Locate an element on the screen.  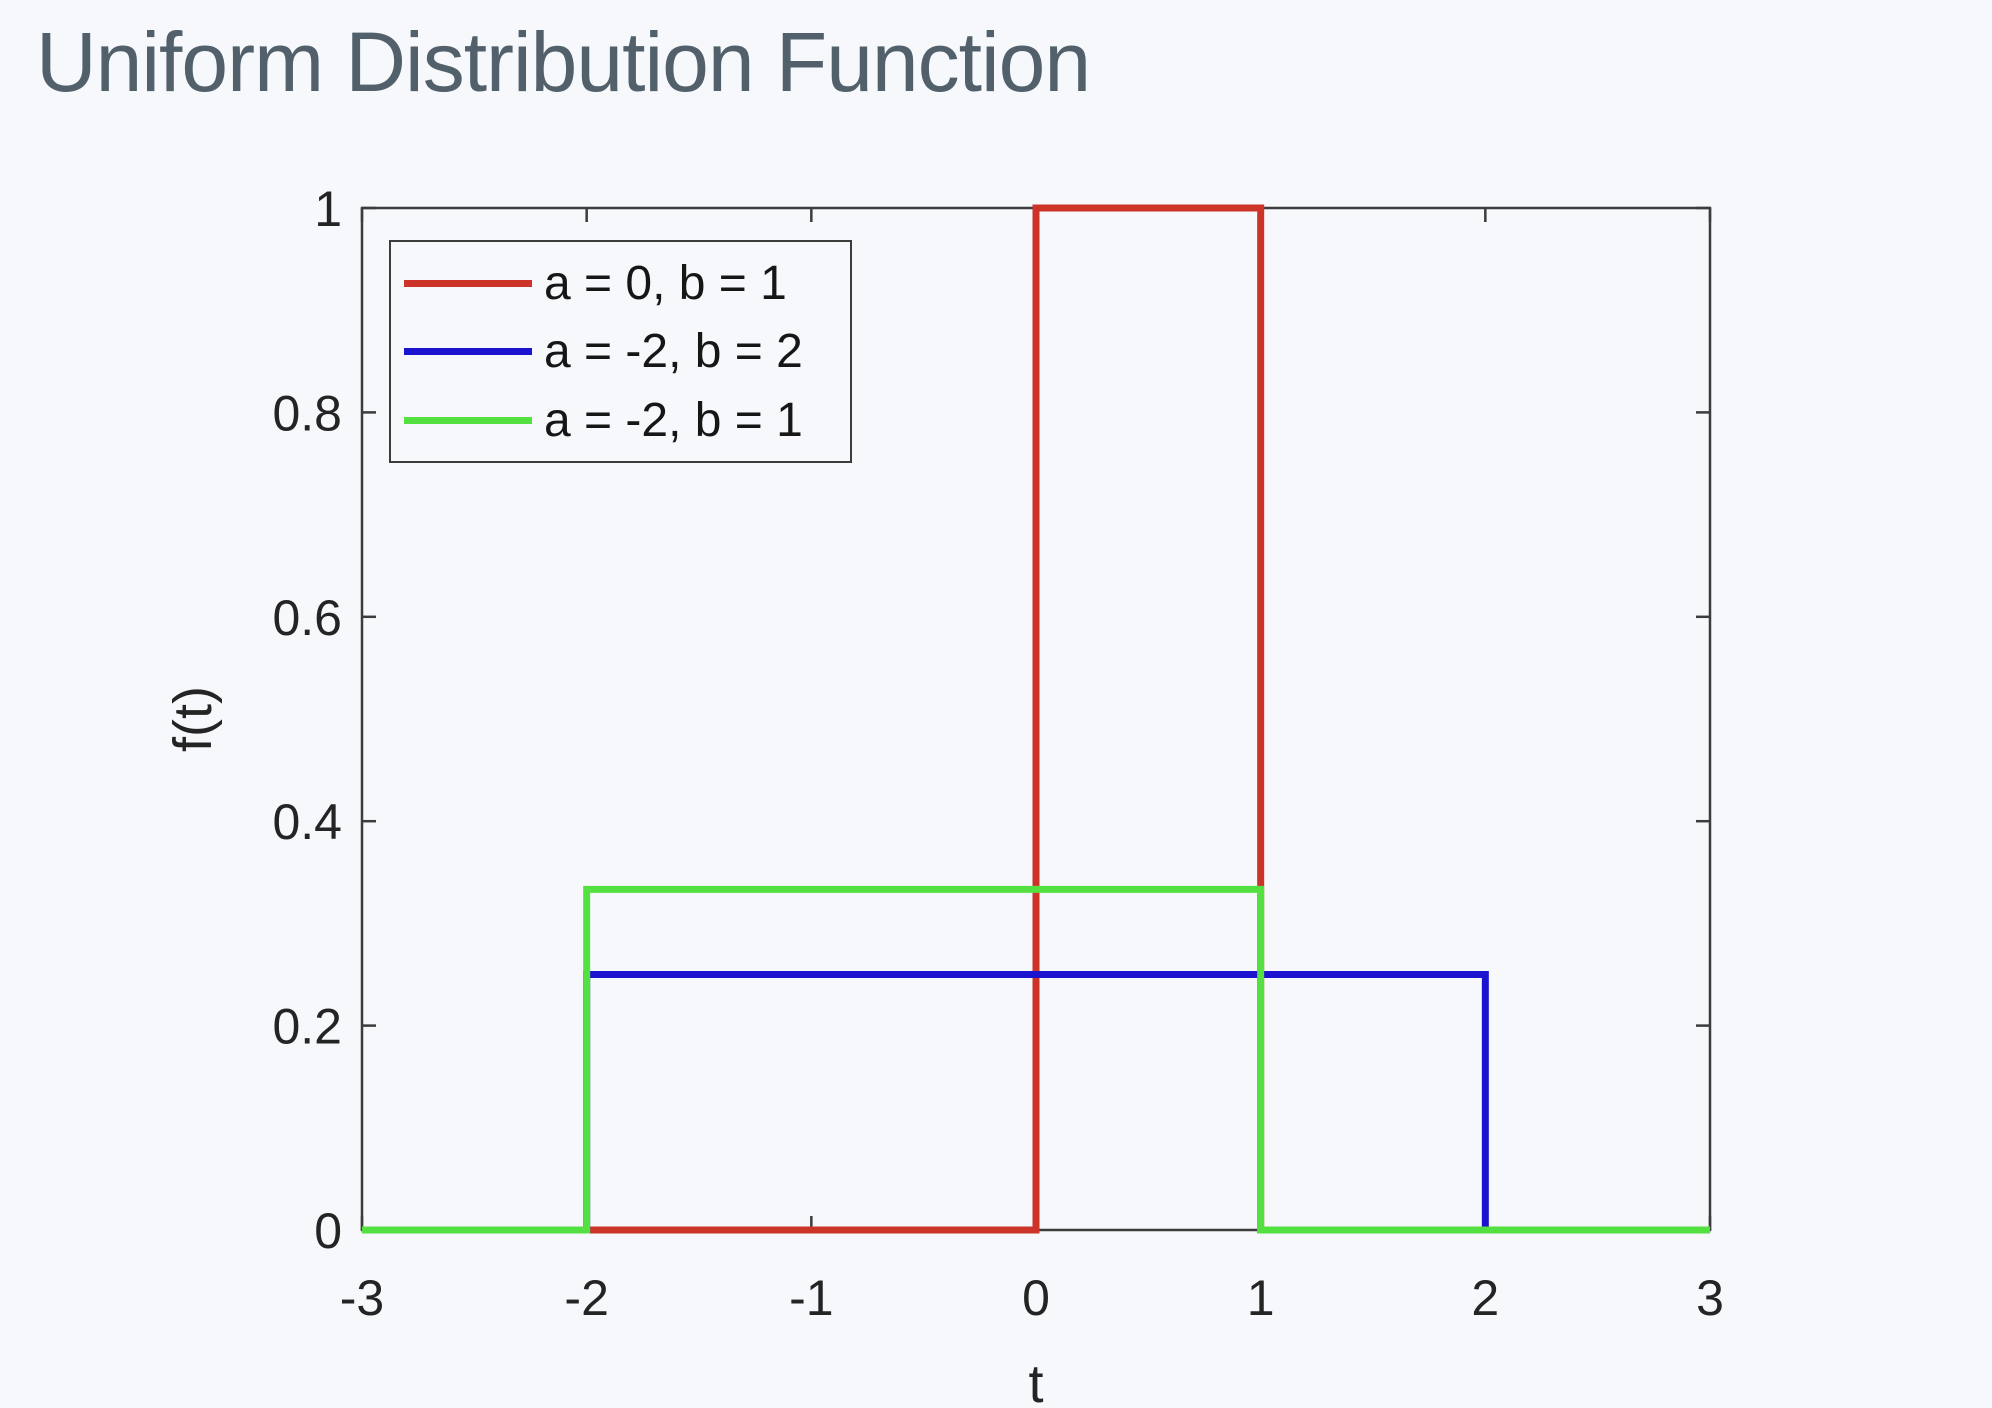
legend-label: a = -2, b = 1 is located at coordinates (673, 420).